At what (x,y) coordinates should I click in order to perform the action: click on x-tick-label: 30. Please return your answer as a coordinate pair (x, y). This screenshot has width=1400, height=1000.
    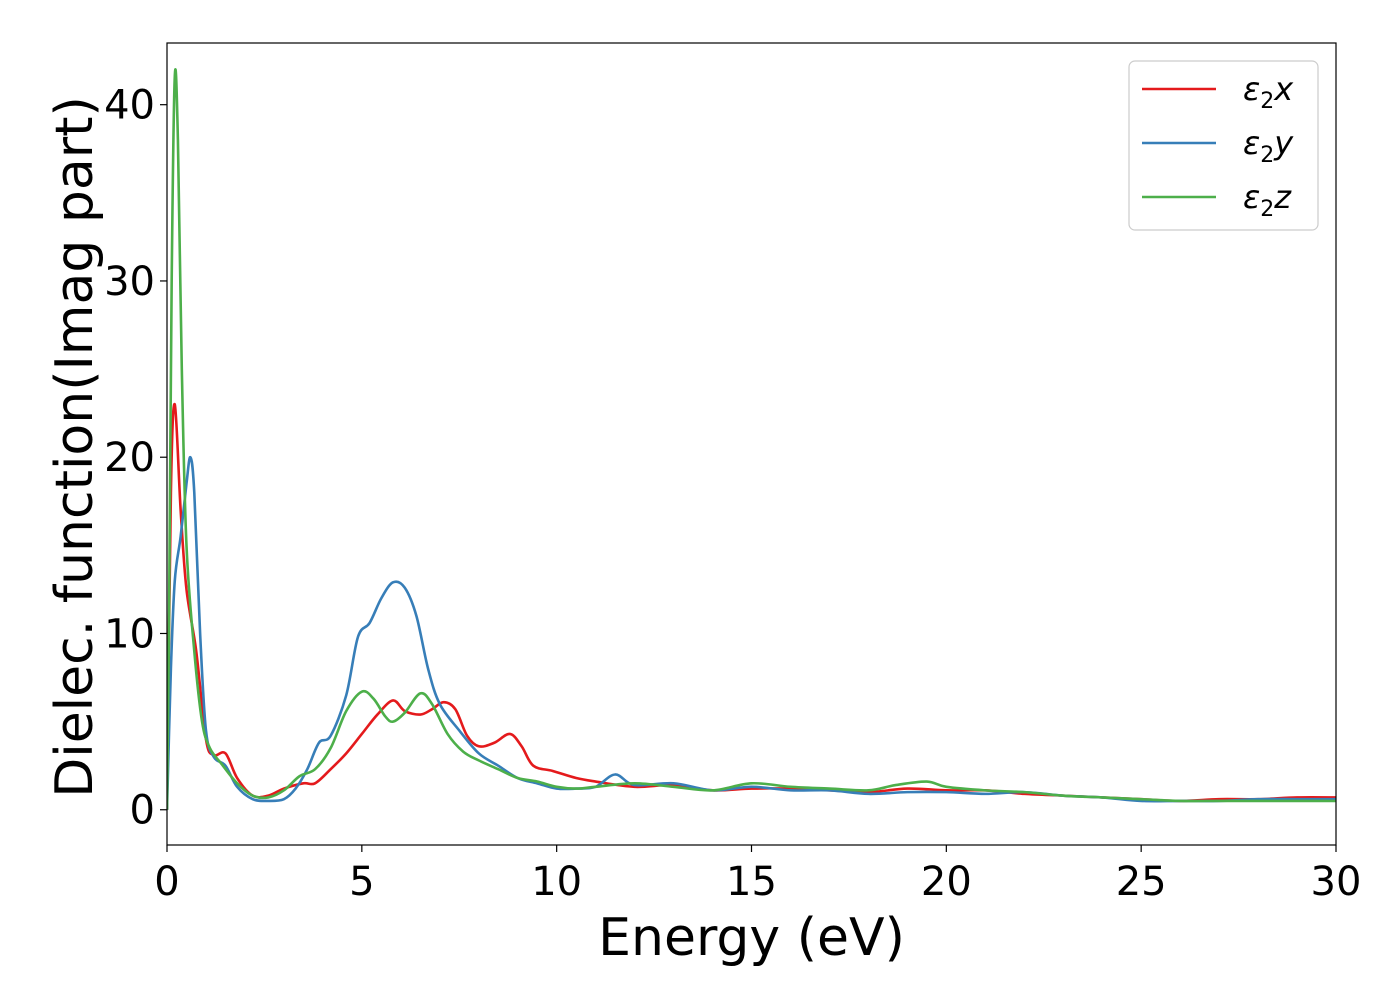
    Looking at the image, I should click on (1336, 882).